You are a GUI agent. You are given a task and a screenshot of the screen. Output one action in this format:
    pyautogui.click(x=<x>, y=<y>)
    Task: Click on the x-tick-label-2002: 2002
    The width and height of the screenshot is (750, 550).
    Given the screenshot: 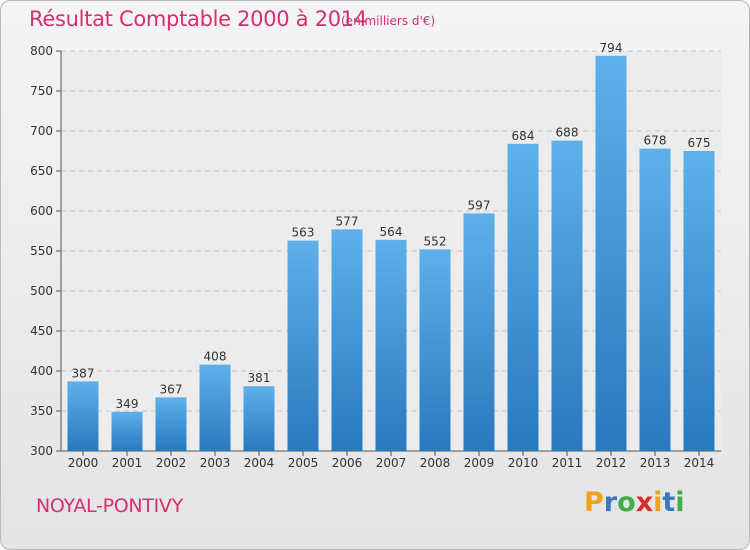 What is the action you would take?
    pyautogui.click(x=171, y=463)
    